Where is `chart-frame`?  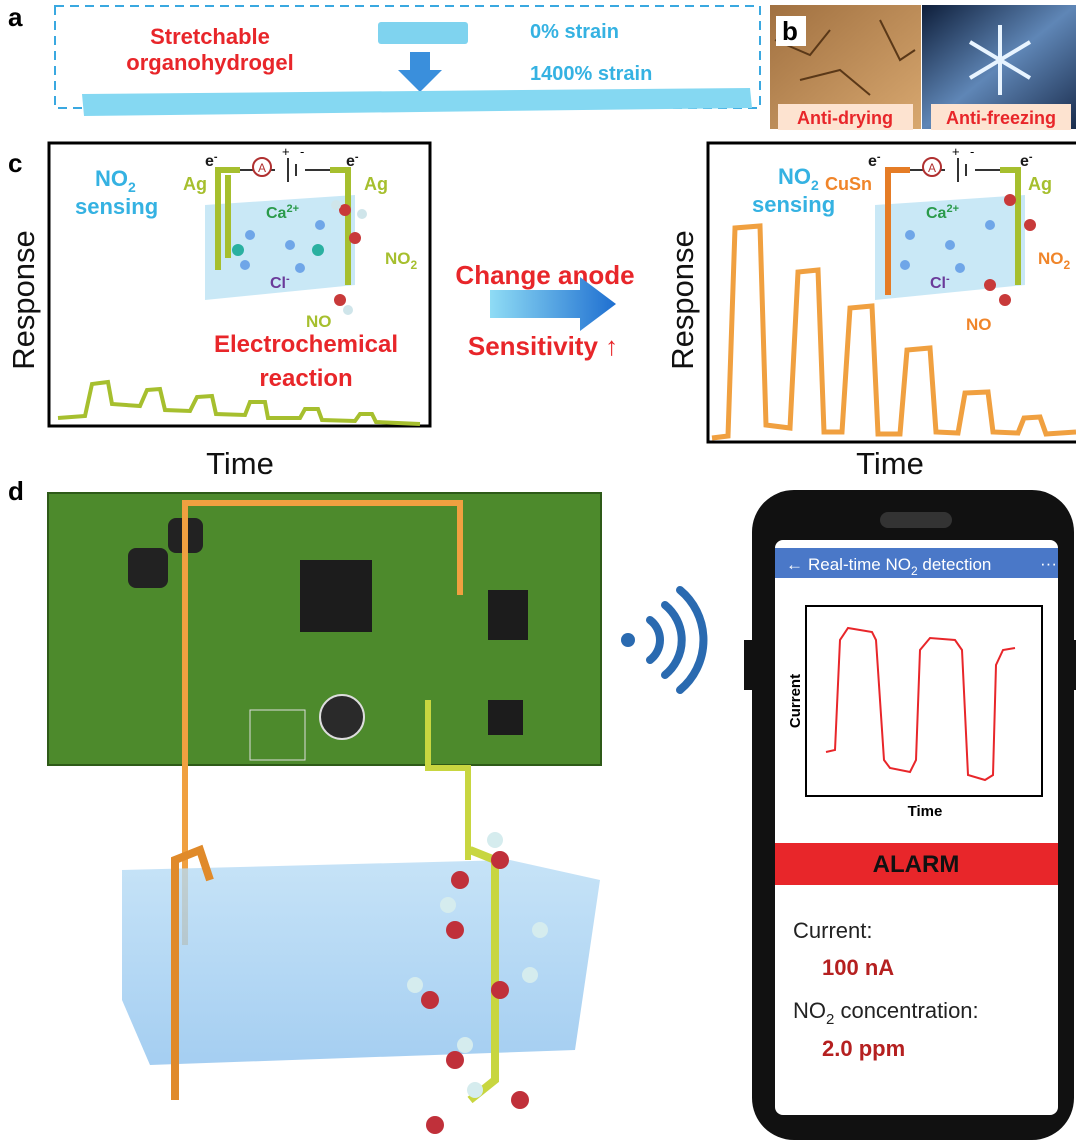
chart-frame is located at coordinates (924, 701).